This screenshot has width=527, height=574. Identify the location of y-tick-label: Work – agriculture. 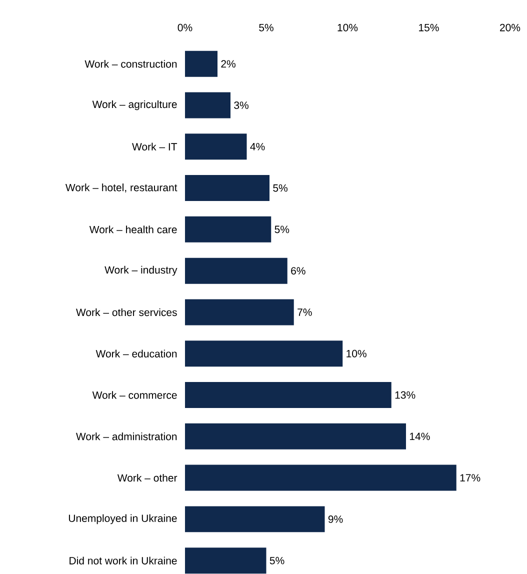
(134, 105).